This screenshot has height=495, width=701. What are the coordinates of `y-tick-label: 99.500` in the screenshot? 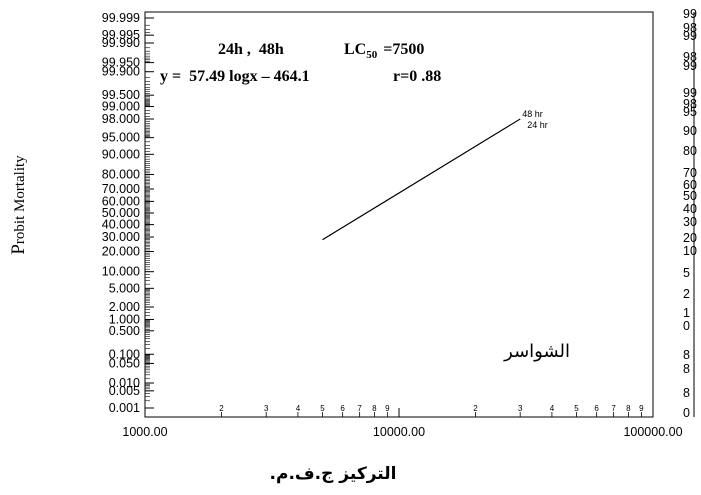 It's located at (121, 95).